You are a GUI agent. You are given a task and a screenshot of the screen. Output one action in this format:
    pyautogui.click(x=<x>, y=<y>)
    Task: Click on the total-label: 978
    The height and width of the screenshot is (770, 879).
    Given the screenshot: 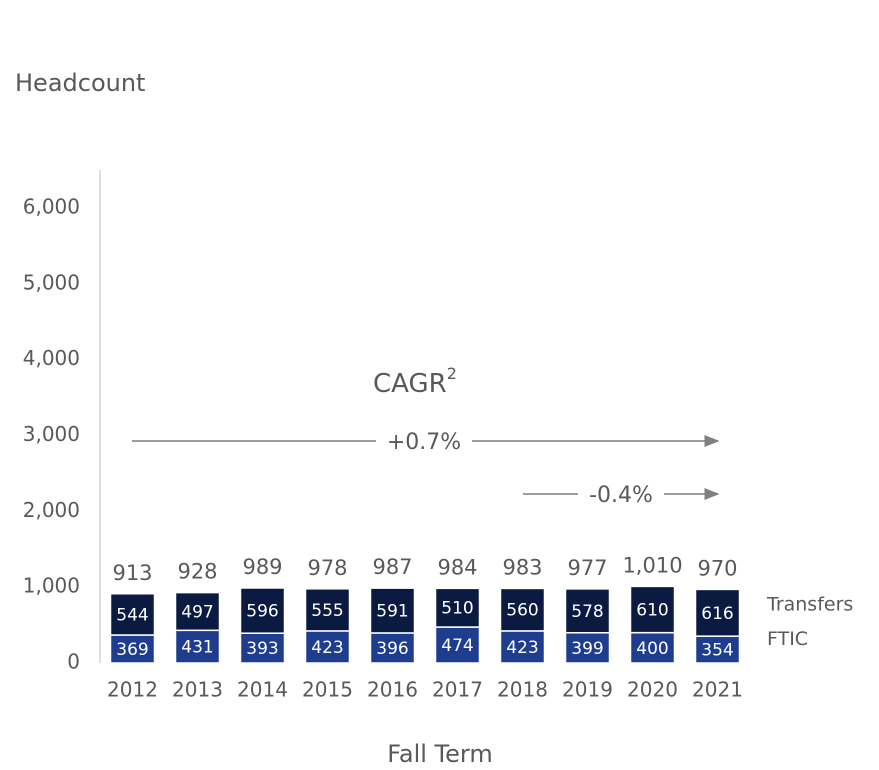 What is the action you would take?
    pyautogui.click(x=327, y=568)
    